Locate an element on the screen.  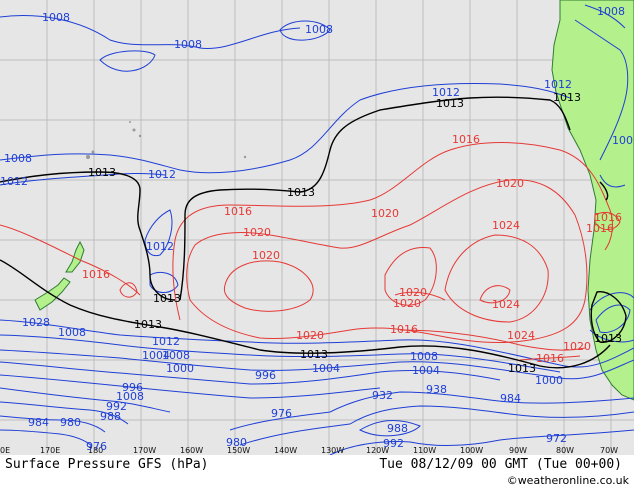
new-zealand-south-island is located at coordinates (52, 294).